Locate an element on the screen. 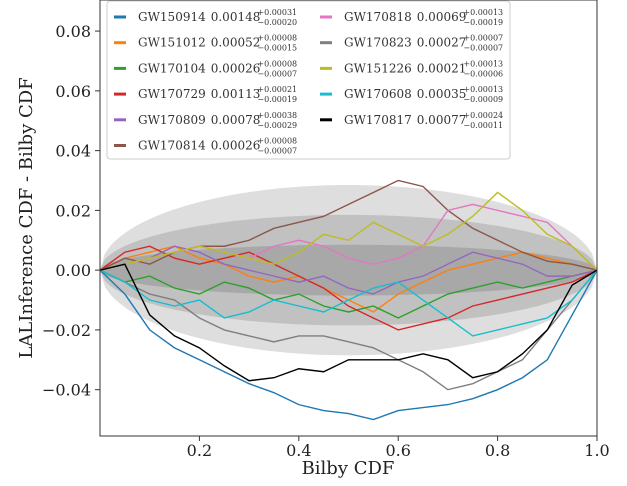  legend-label: GW151226 0.00021 is located at coordinates (405, 68).